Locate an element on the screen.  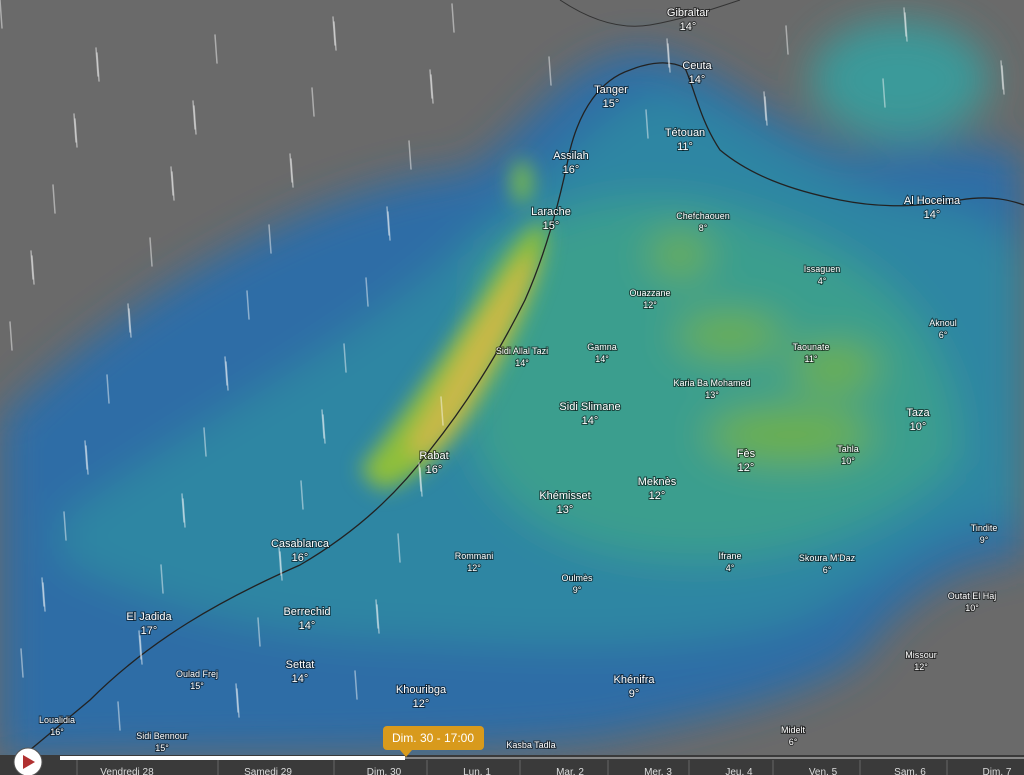
city-name: Missour is located at coordinates (921, 655).